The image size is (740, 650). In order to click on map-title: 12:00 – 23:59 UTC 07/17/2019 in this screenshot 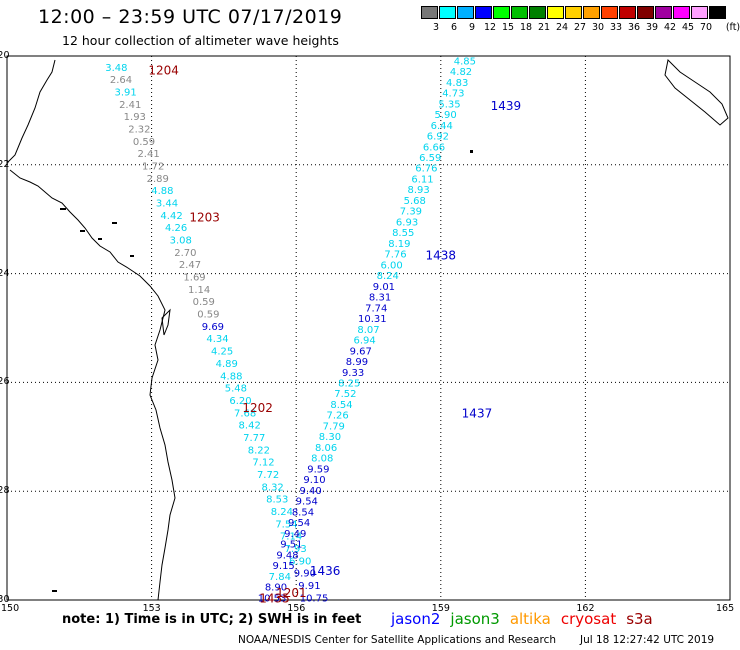, I will do `click(190, 17)`.